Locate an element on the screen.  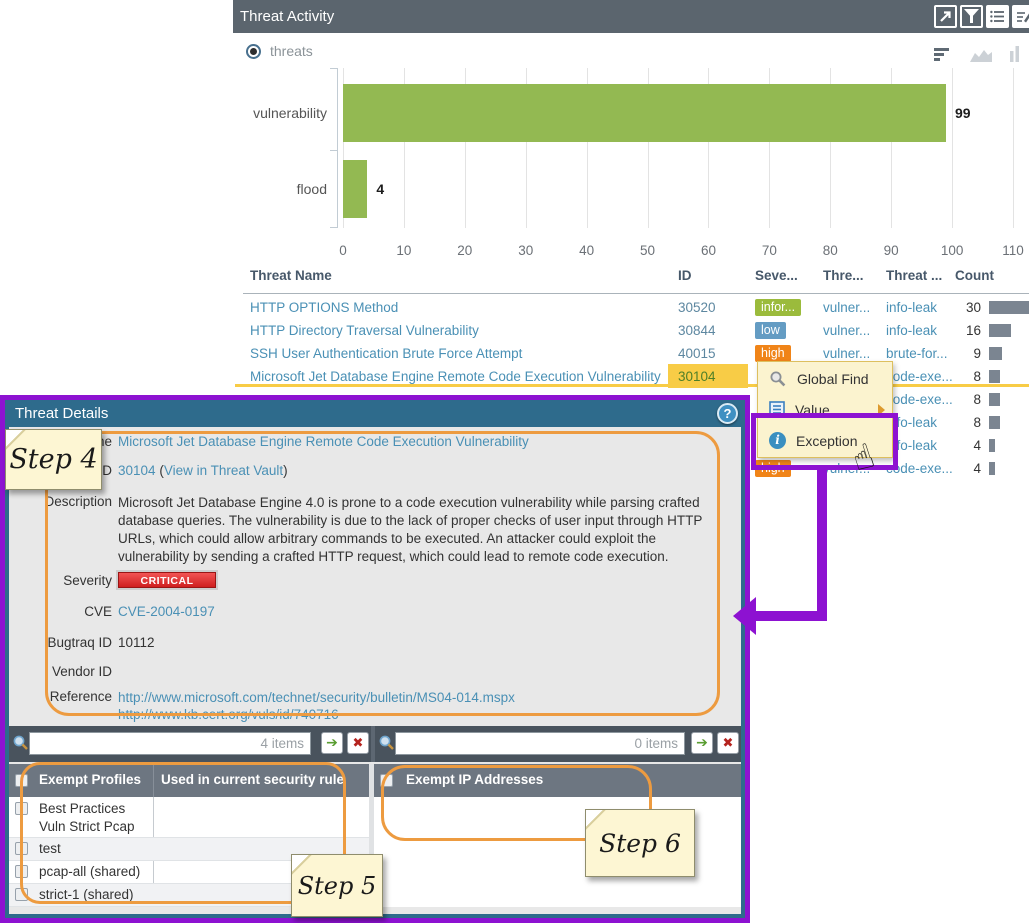
ip-items-count: 0 items is located at coordinates (656, 743).